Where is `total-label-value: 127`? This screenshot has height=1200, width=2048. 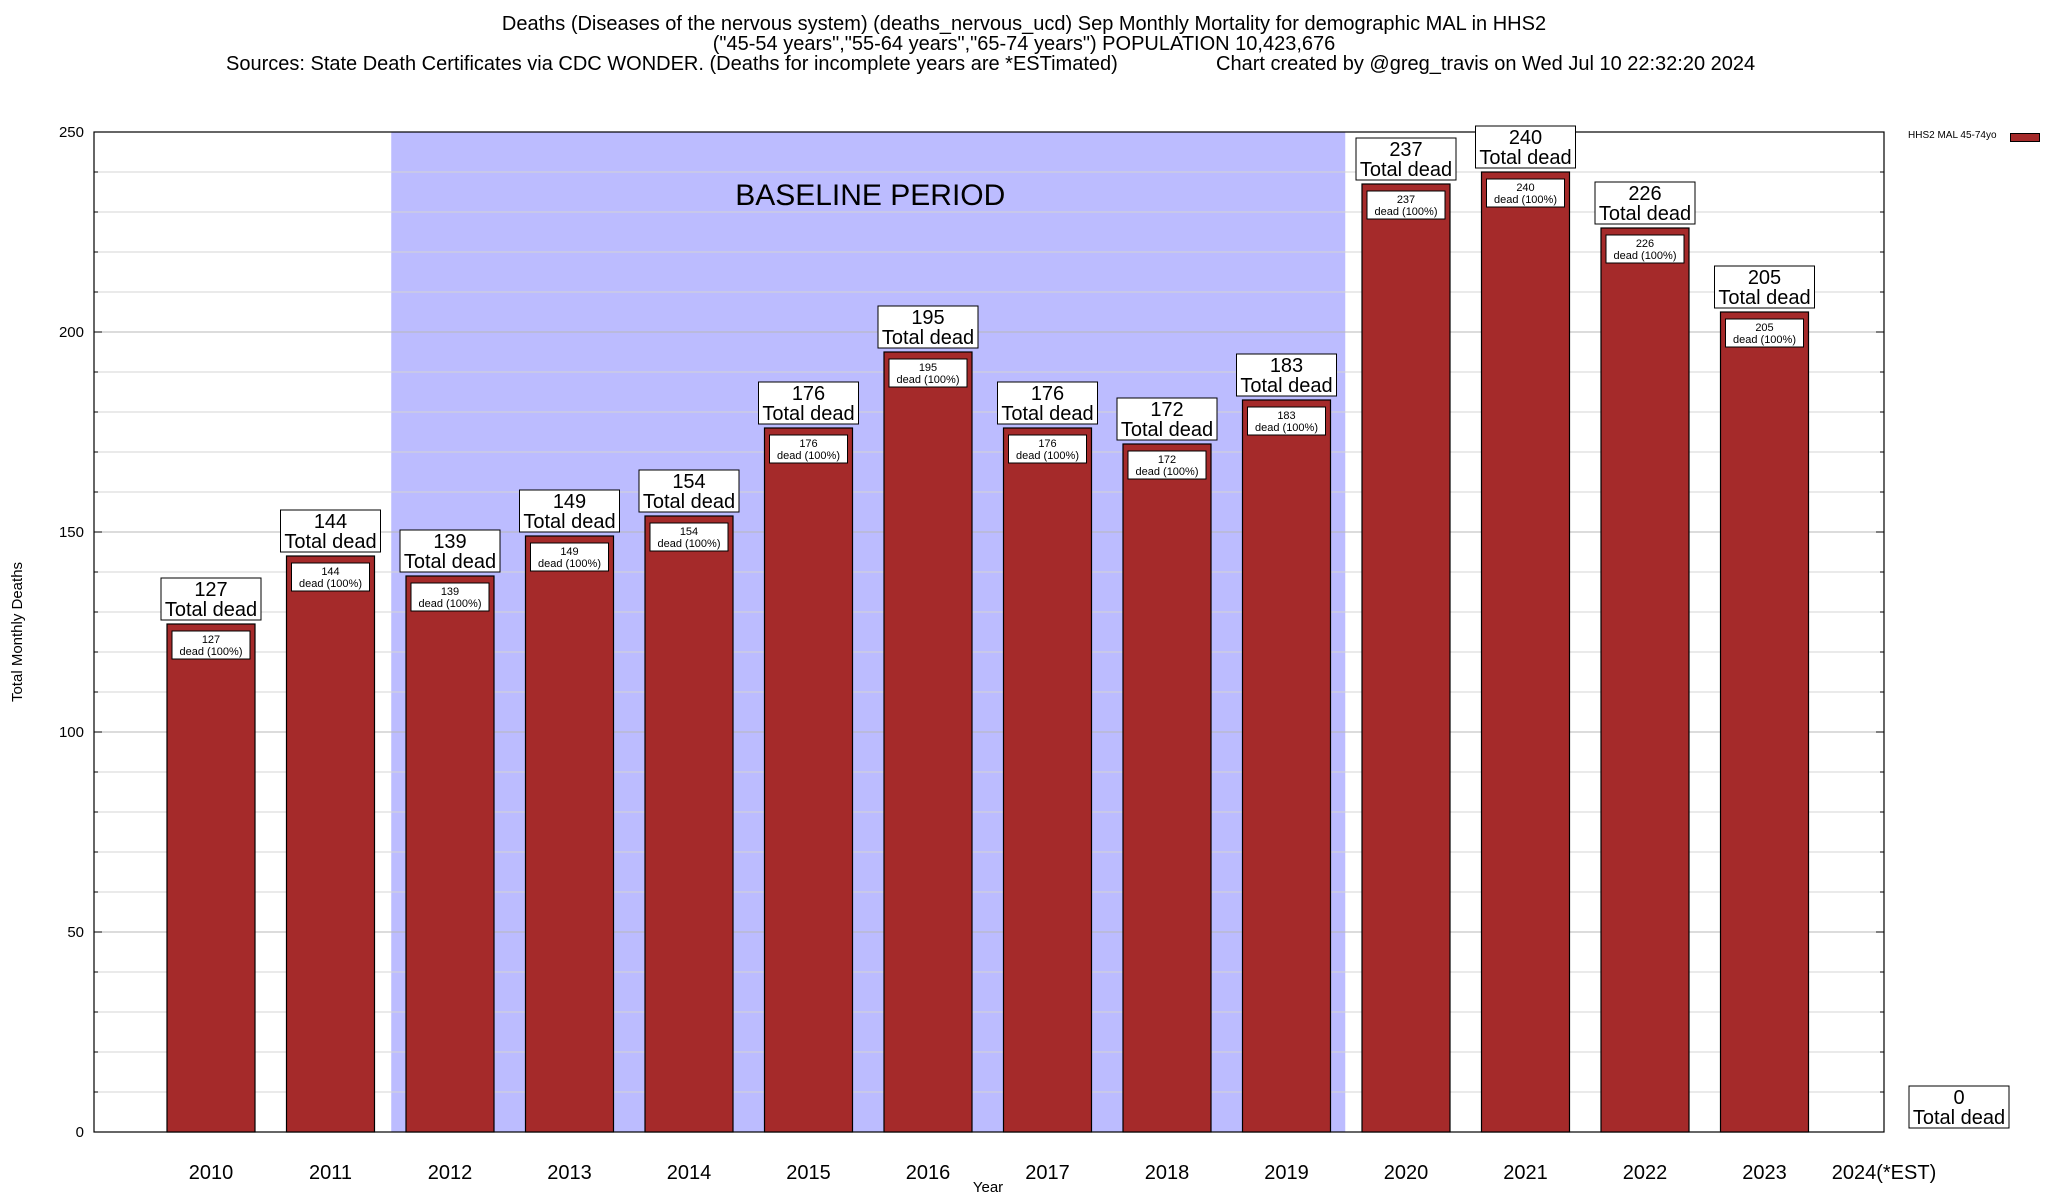
total-label-value: 127 is located at coordinates (210, 590).